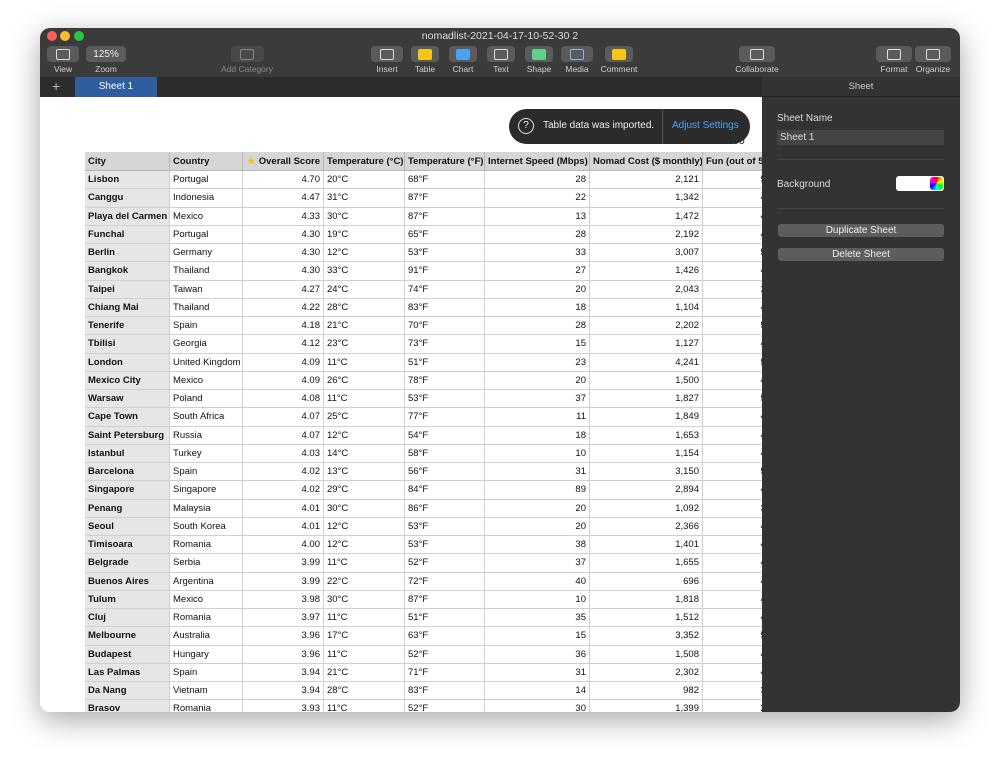 This screenshot has width=1000, height=765. I want to click on table-cell: Tenerife, so click(127, 326).